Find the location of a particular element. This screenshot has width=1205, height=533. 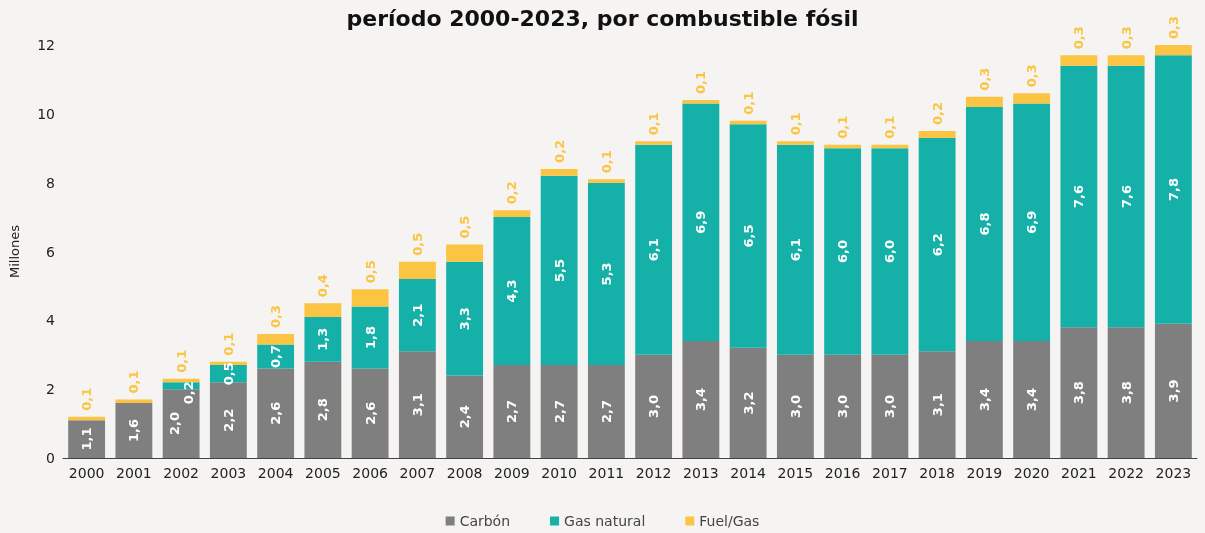

legend-label: Gas natural is located at coordinates (605, 521).